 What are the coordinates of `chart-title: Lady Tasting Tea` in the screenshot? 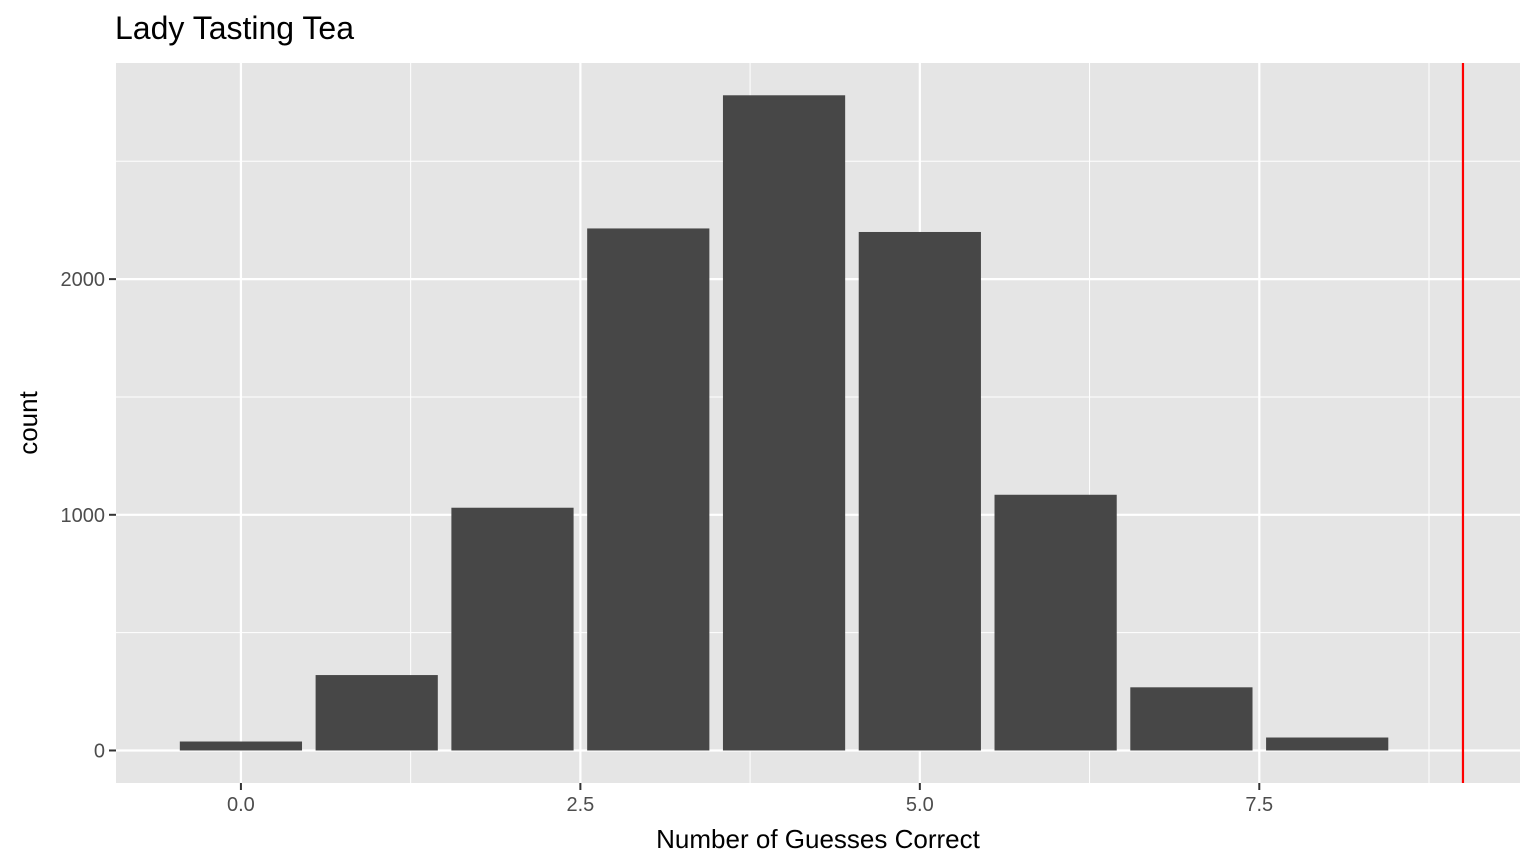 It's located at (234, 28).